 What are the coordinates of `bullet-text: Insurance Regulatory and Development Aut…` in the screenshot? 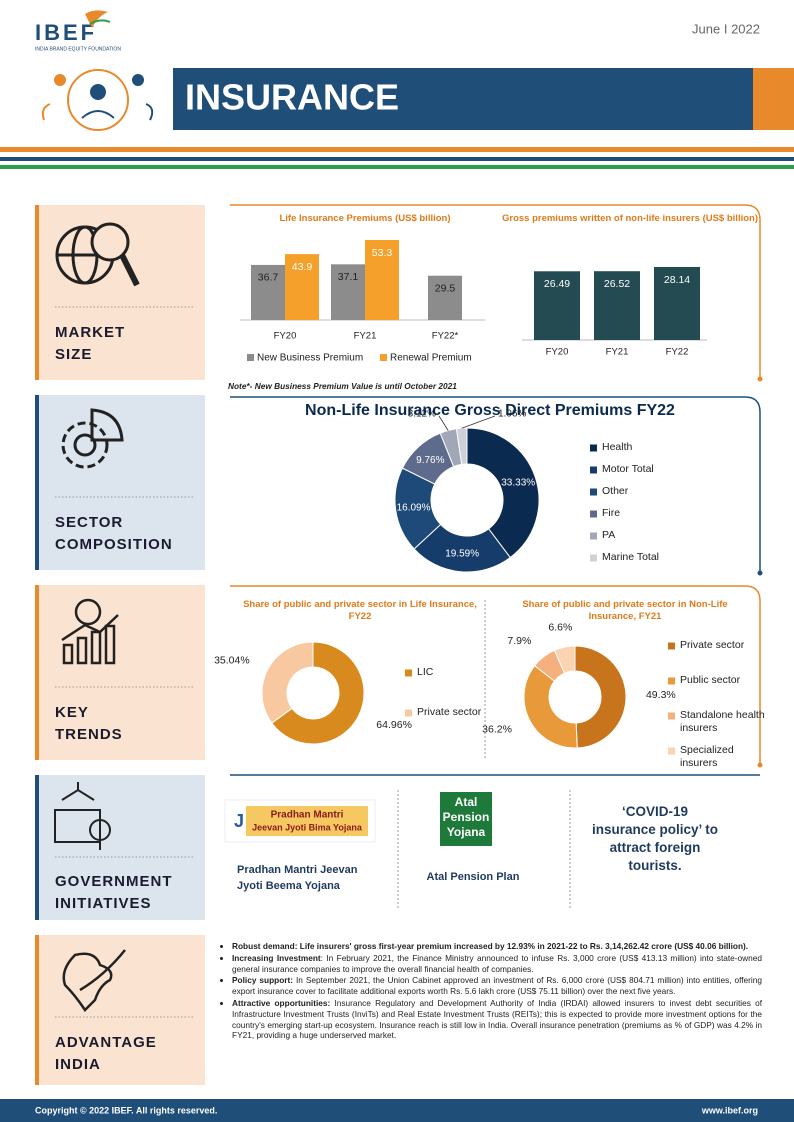 It's located at (497, 1019).